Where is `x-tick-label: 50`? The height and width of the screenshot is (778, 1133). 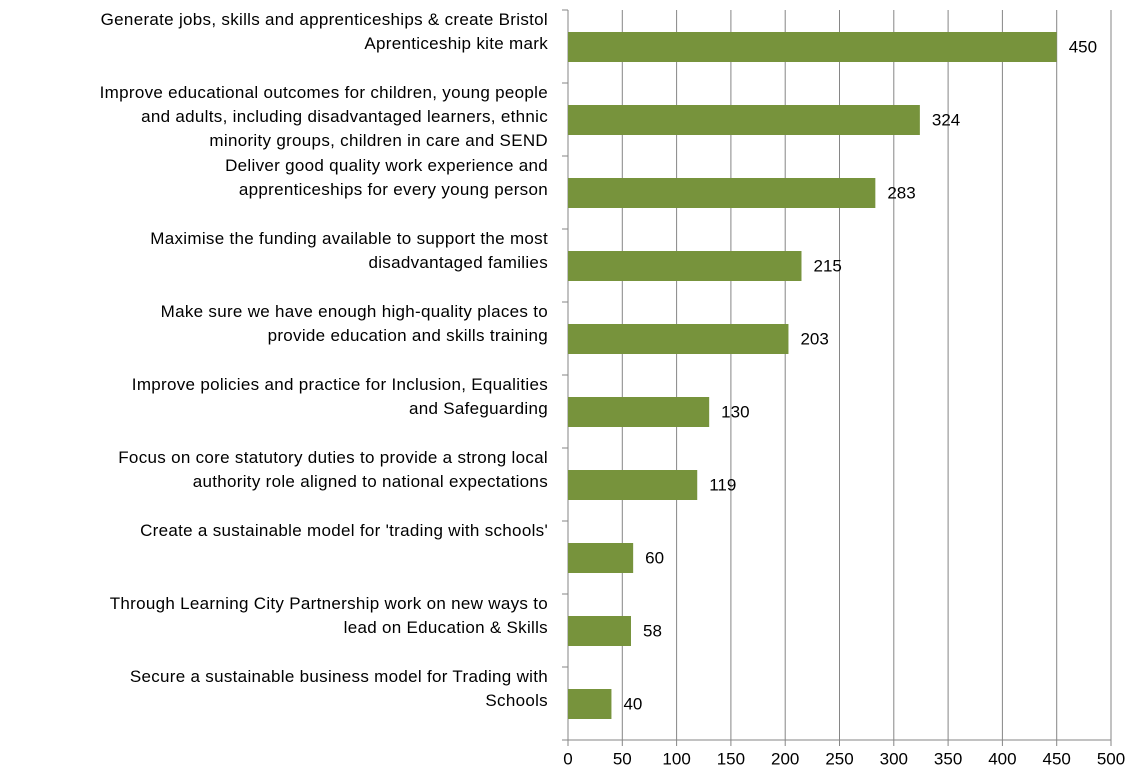
x-tick-label: 50 is located at coordinates (622, 758).